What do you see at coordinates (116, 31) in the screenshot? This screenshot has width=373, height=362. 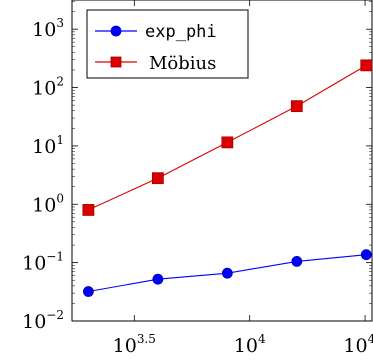 I see `legend-marker-exp-phi` at bounding box center [116, 31].